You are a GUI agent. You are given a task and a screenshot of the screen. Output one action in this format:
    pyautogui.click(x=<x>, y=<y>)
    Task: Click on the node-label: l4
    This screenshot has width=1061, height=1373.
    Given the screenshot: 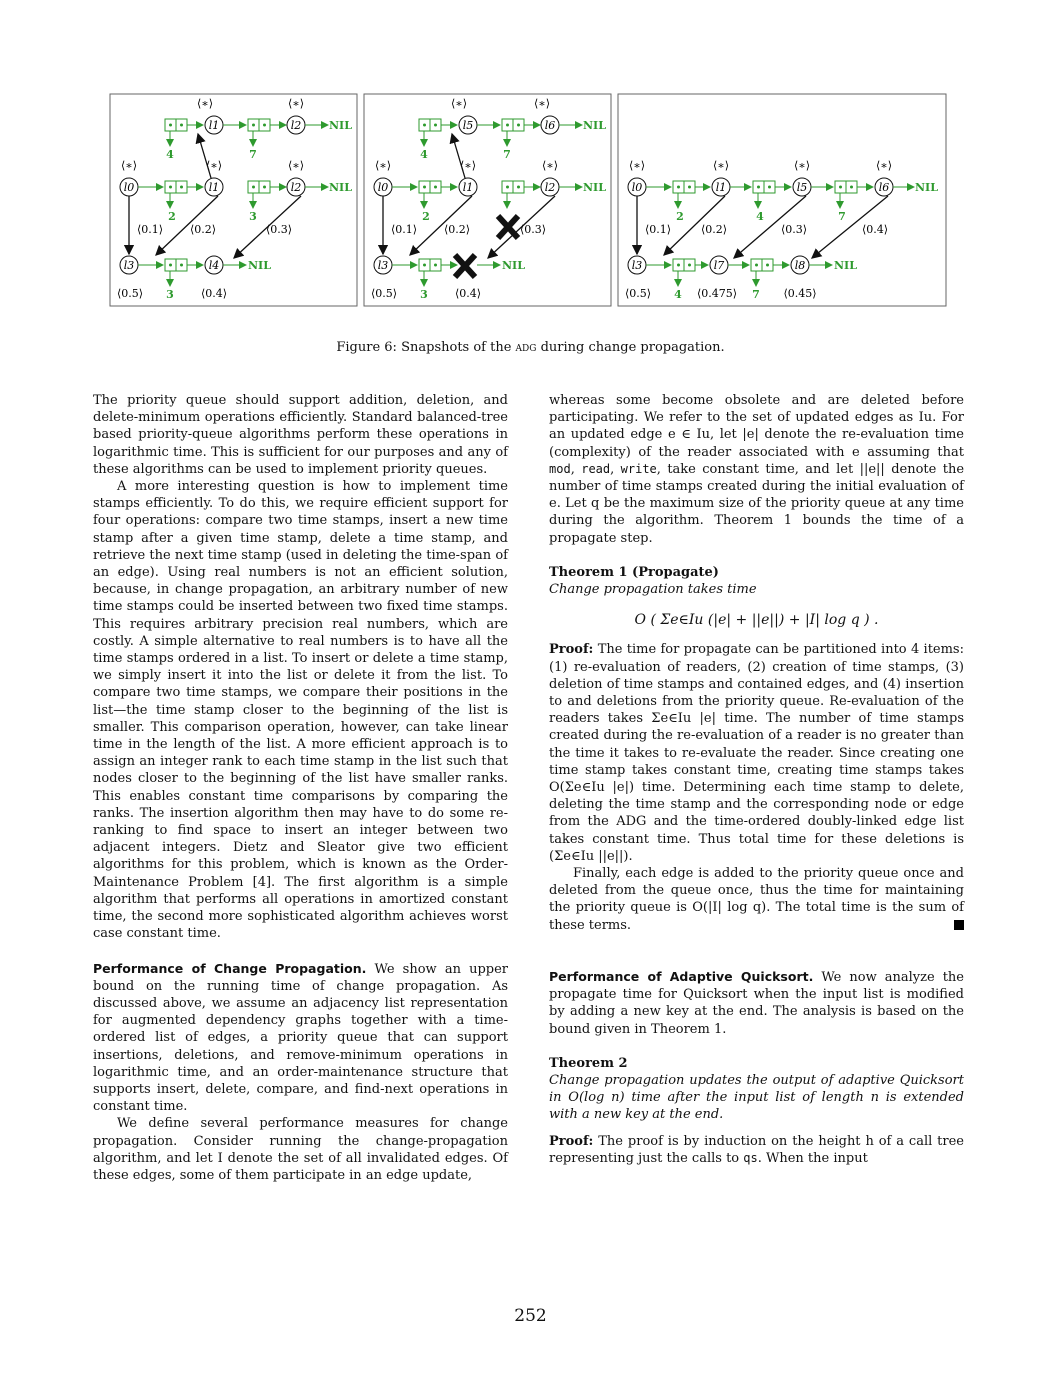 What is the action you would take?
    pyautogui.click(x=214, y=265)
    